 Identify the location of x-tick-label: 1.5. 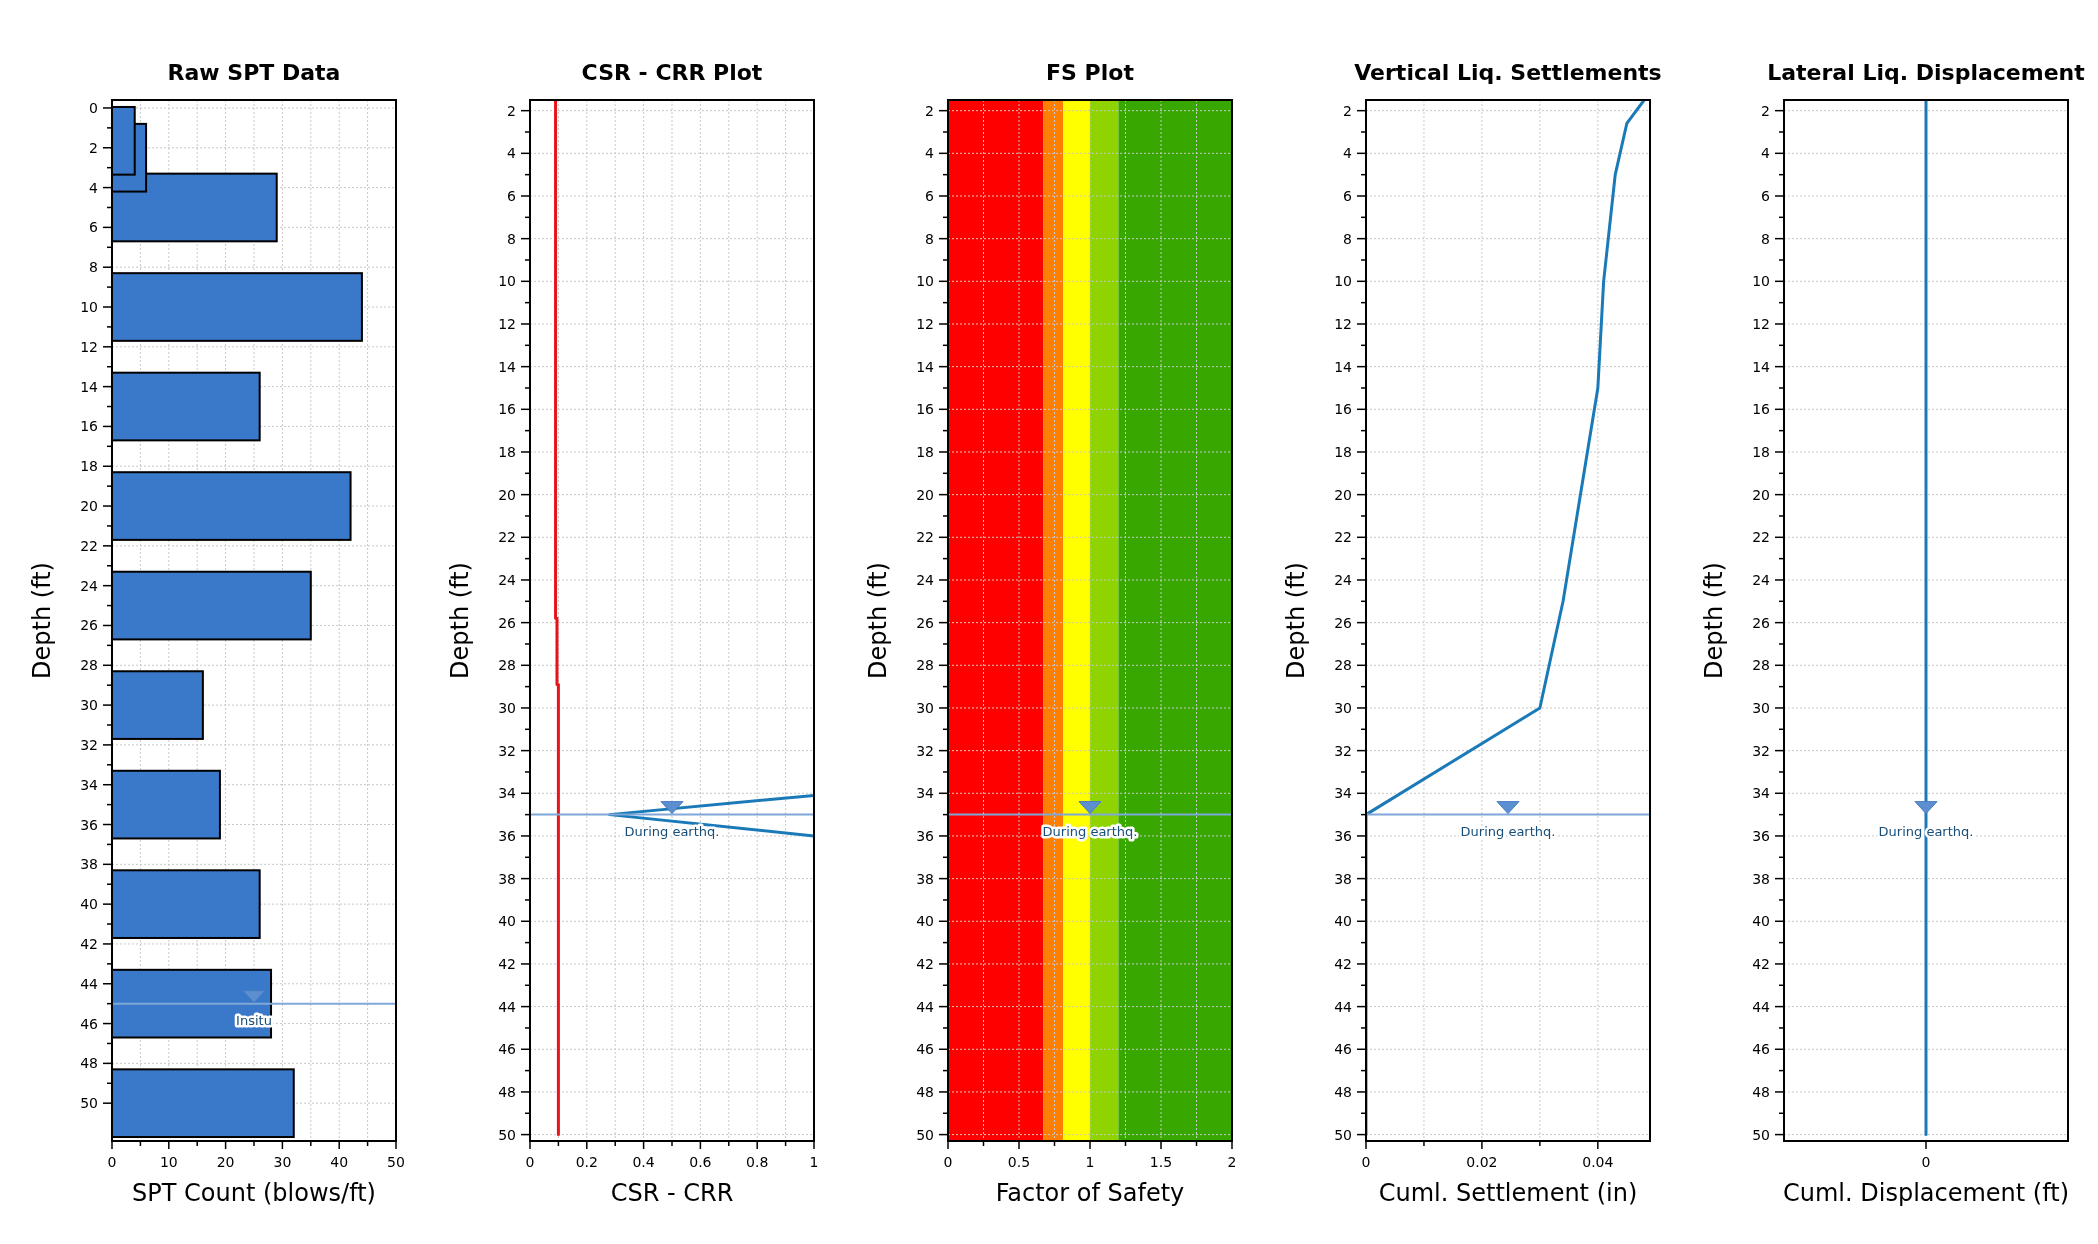
(1161, 1162).